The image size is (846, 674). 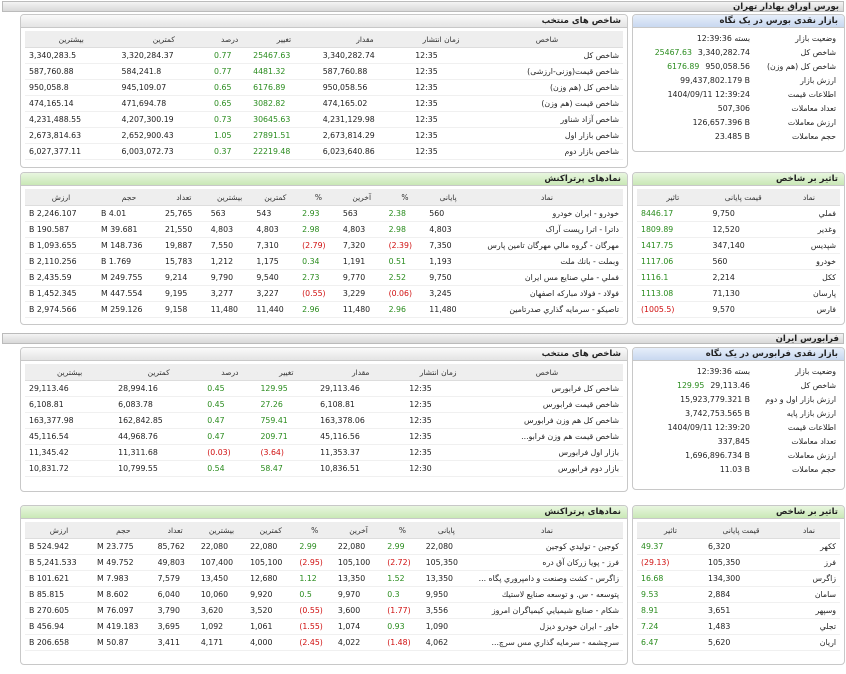 I want to click on row-name: شكام - صنايع شيميايي كيمياگران امروز, so click(x=547, y=610).